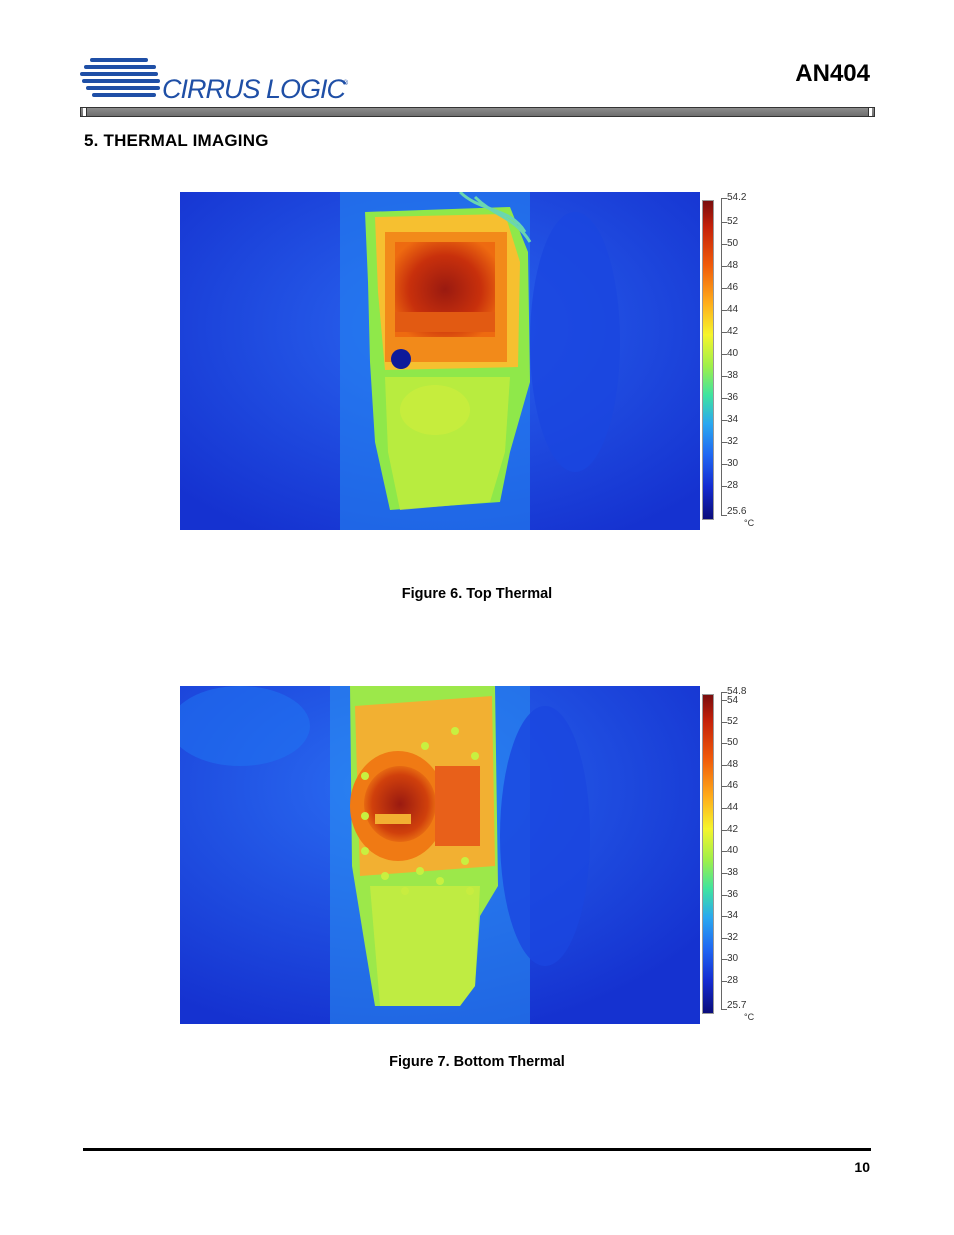  Describe the element at coordinates (440, 361) in the screenshot. I see `thermal-image-top` at that location.